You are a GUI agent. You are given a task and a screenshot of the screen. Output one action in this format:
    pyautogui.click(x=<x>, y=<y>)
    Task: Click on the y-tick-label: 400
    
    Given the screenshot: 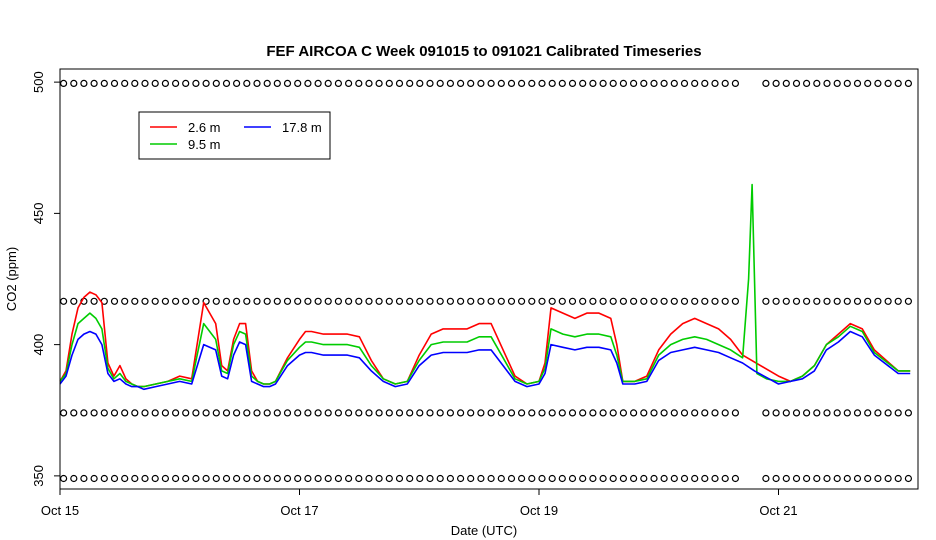 What is the action you would take?
    pyautogui.click(x=38, y=345)
    